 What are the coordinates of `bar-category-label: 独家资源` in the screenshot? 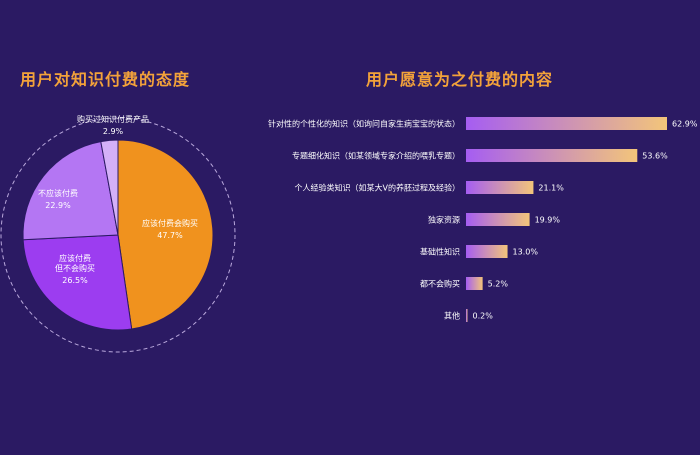 It's located at (444, 220).